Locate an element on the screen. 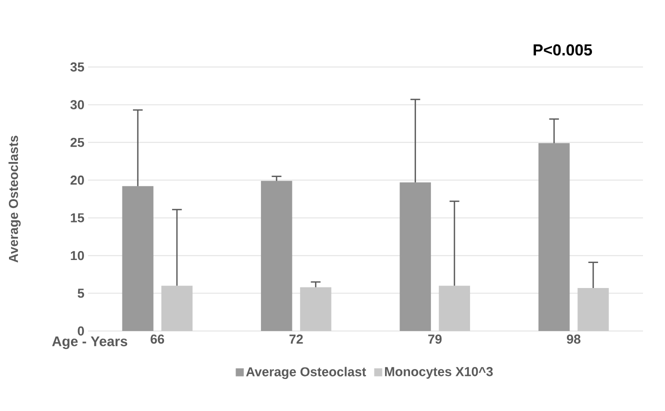 This screenshot has height=411, width=665. y-tick-label: 25 is located at coordinates (77, 143).